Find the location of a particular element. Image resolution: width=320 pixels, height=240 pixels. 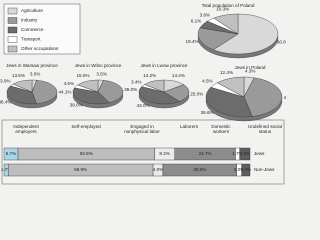

category-header: Domestic workers is located at coordinates (221, 129).